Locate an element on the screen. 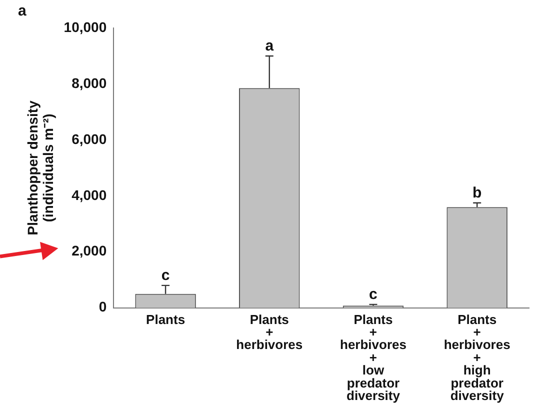 This screenshot has height=409, width=537. y-tick-label: 6,000 is located at coordinates (89, 138).